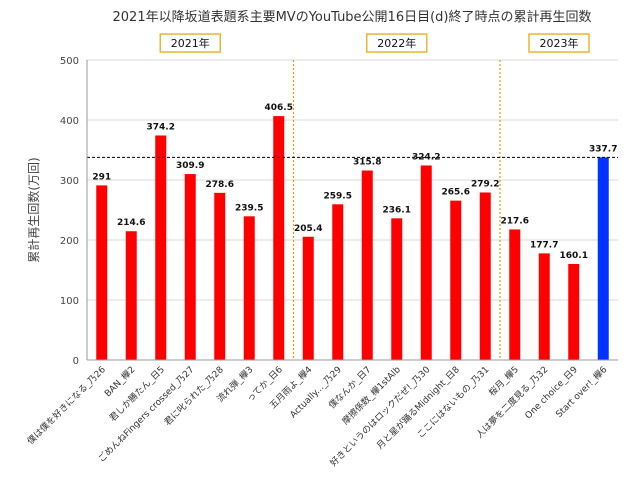 Image resolution: width=640 pixels, height=493 pixels. I want to click on value-label: 160.1, so click(574, 256).